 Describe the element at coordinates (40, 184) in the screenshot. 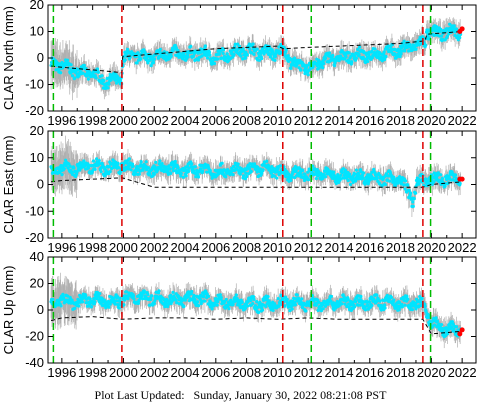

I see `y-tick-label: 0` at that location.